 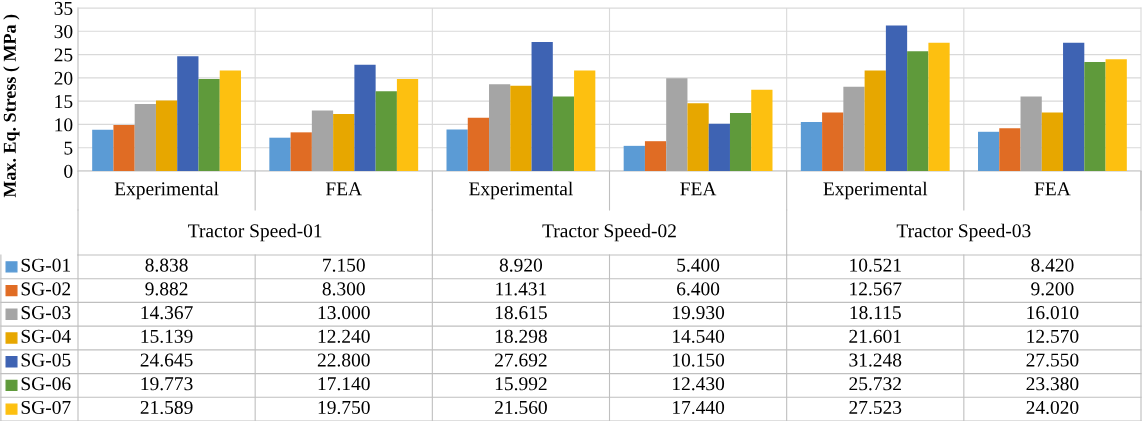 I want to click on data-label: 9.882, so click(x=166, y=289).